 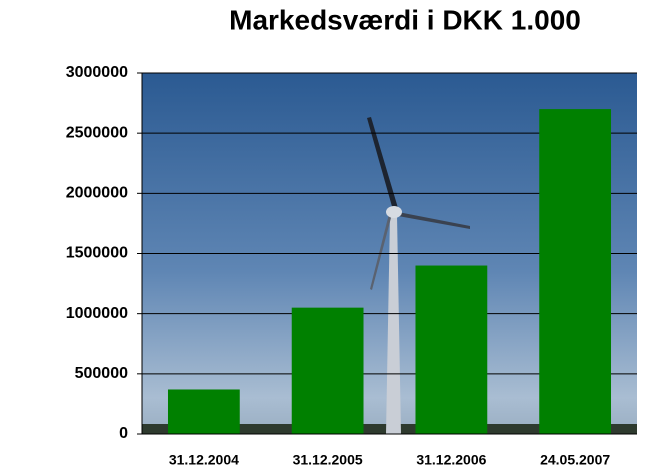 What do you see at coordinates (97, 313) in the screenshot?
I see `y-tick-label: 1000000` at bounding box center [97, 313].